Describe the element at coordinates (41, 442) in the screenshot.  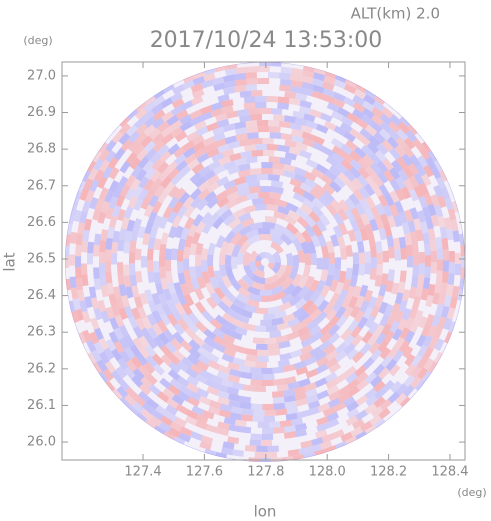
I see `y-tick-label: 26.0` at that location.